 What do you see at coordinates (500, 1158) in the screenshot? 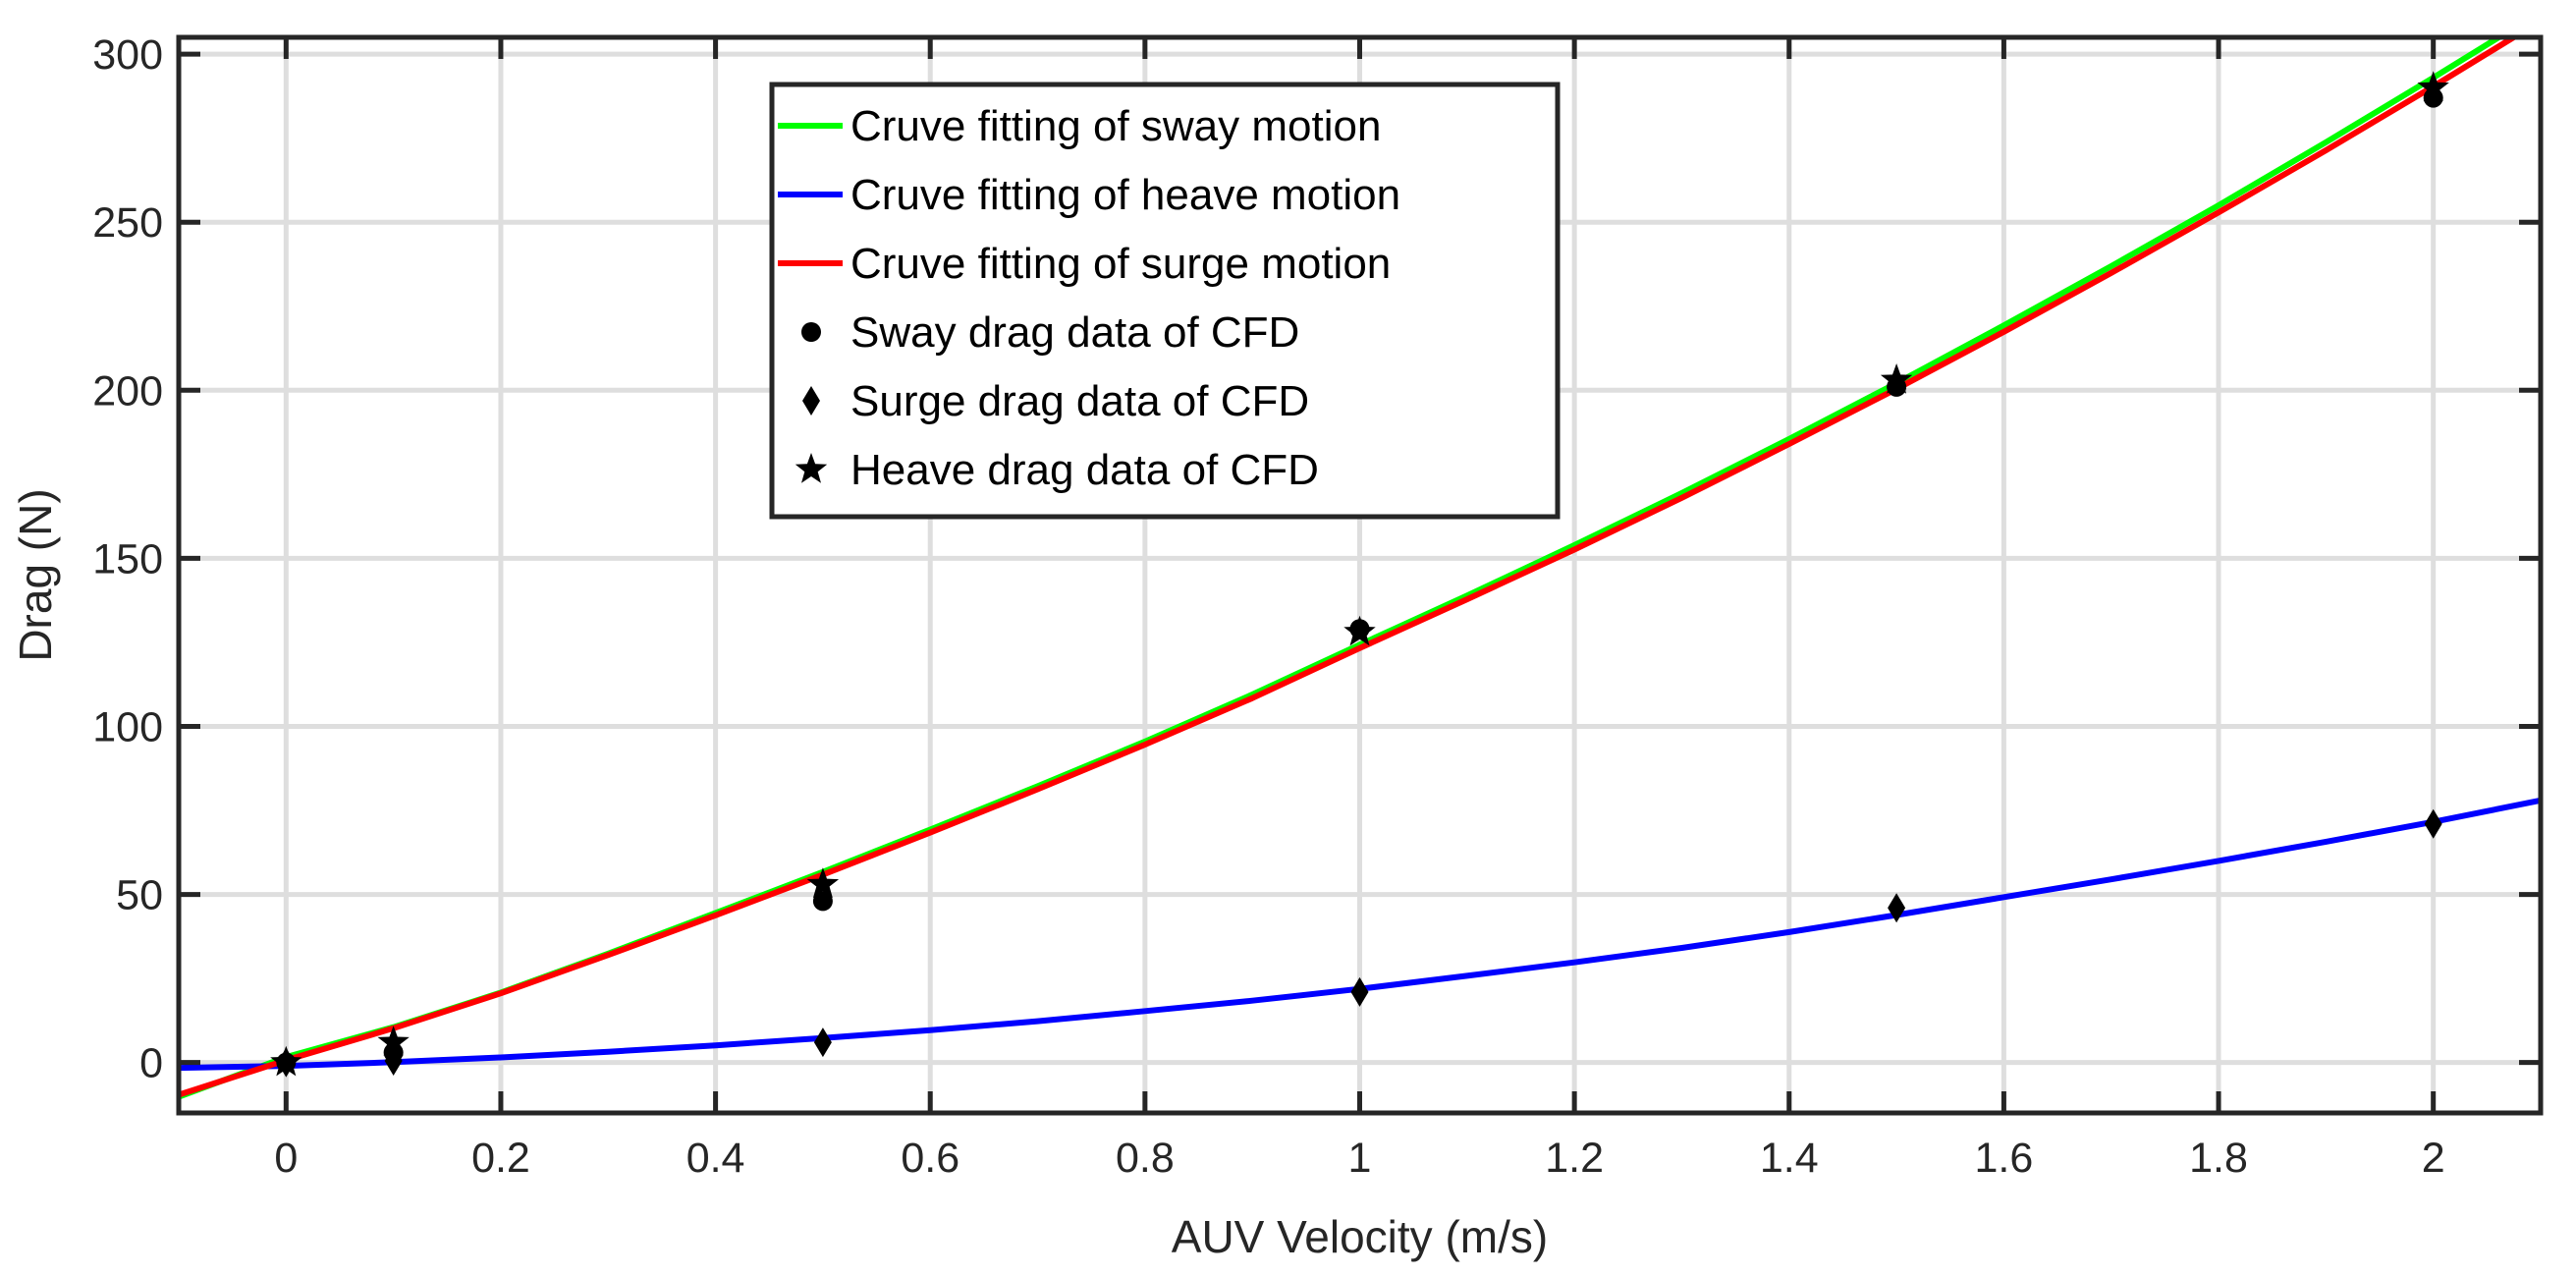
I see `x-tick-label: 0.2` at bounding box center [500, 1158].